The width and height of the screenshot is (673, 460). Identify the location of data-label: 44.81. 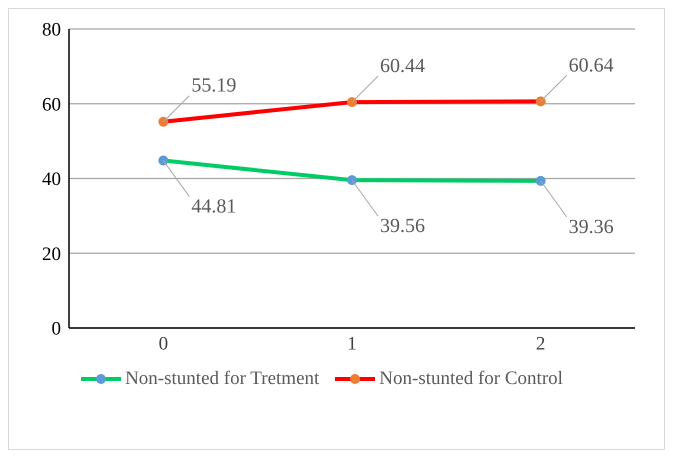
(213, 207).